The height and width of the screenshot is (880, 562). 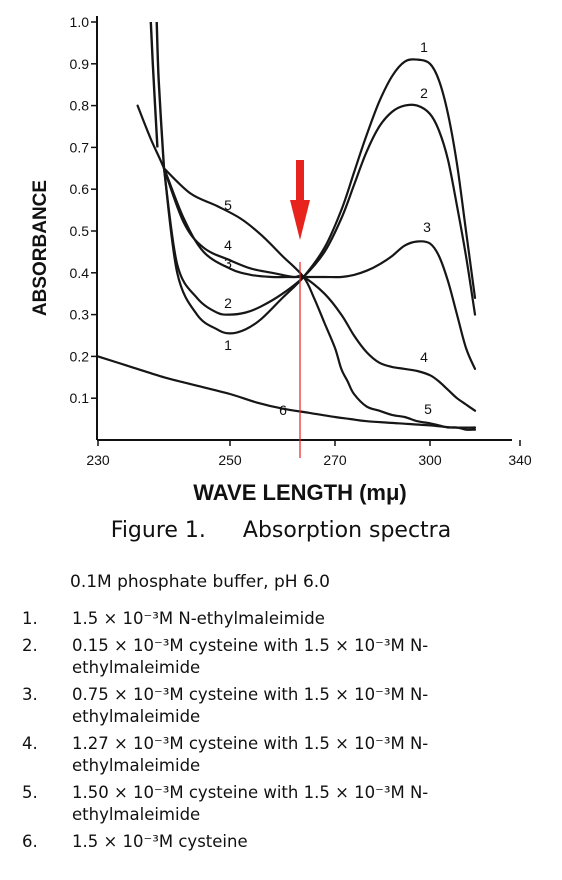 What do you see at coordinates (30, 743) in the screenshot?
I see `legend-item-number: 4.` at bounding box center [30, 743].